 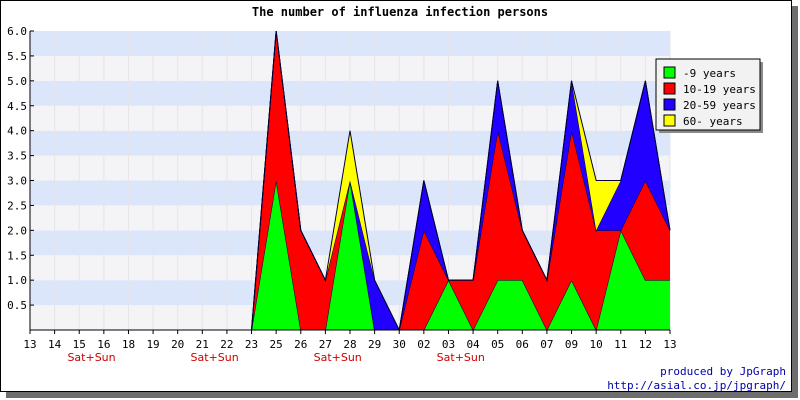 What do you see at coordinates (17, 168) in the screenshot?
I see `y-tick-labels: 0.5 1.0 1.5 2.0 2.5 3.0 3.5 4.0 4.5 5.0 5.5 6.0` at bounding box center [17, 168].